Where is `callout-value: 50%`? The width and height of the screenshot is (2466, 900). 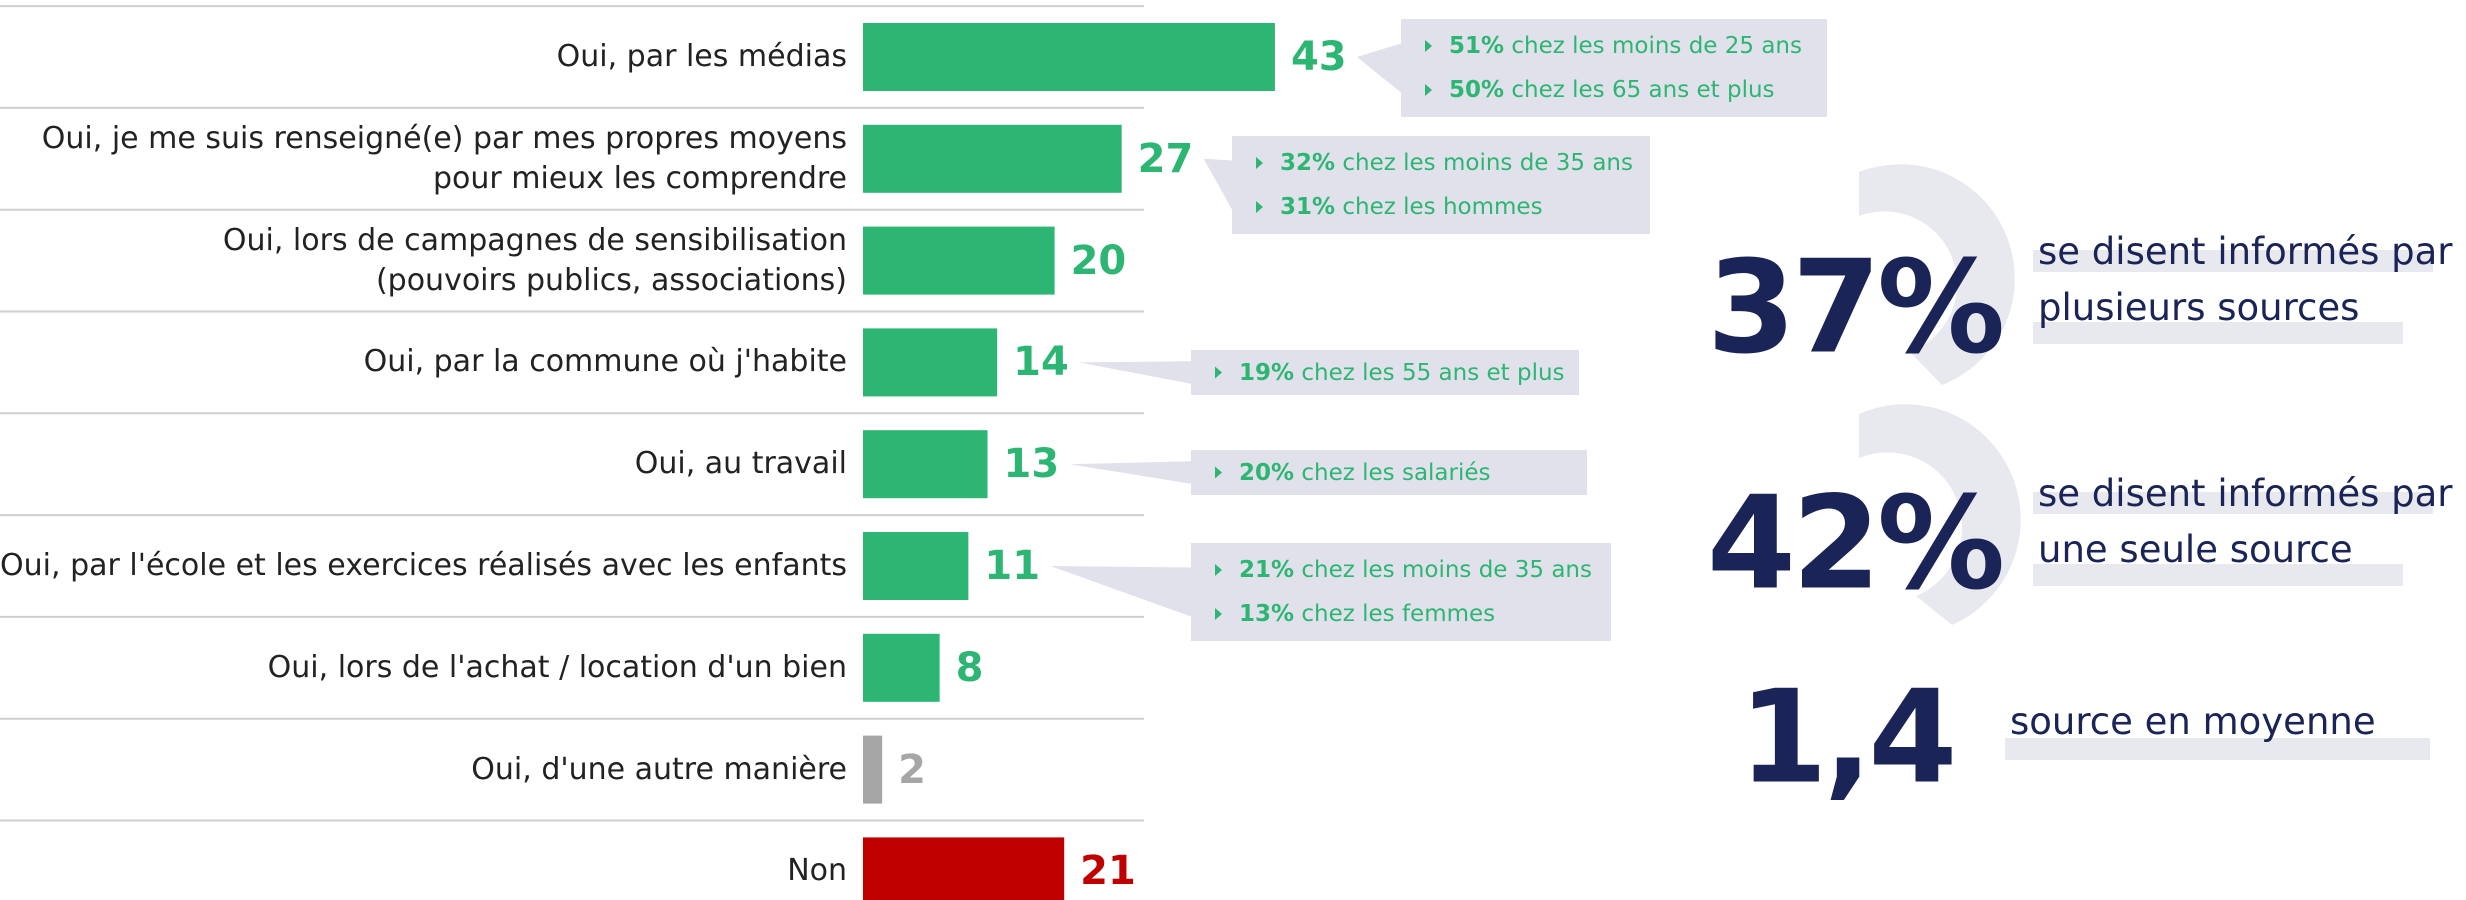
callout-value: 50% is located at coordinates (1477, 90).